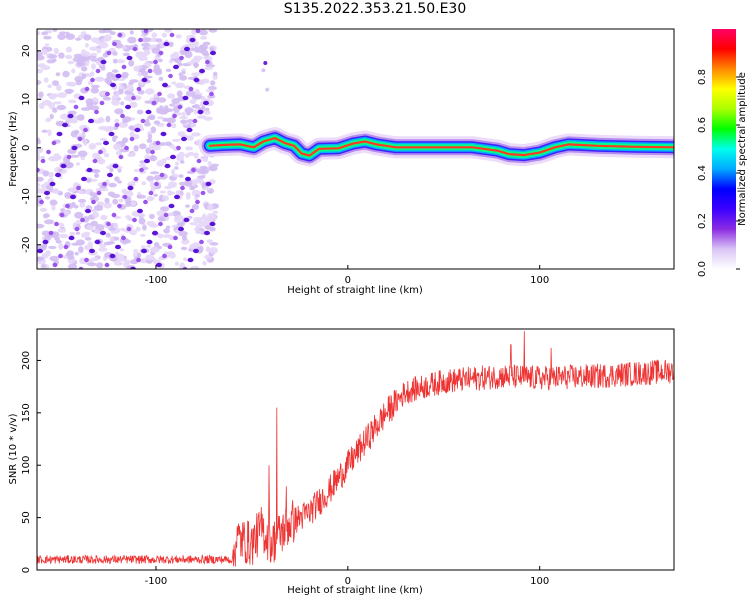 The image size is (750, 600). Describe the element at coordinates (263, 70) in the screenshot. I see `isolated-dot` at that location.